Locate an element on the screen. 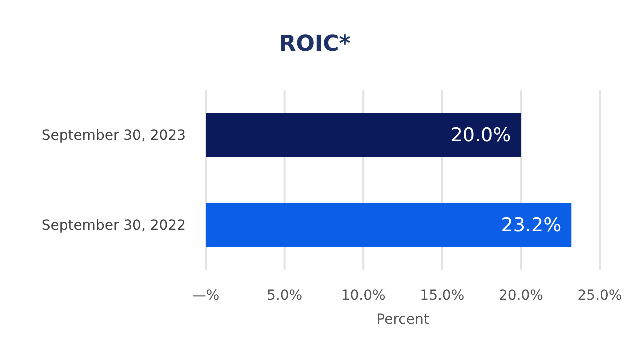  x-tick-label: 15.0% is located at coordinates (442, 296).